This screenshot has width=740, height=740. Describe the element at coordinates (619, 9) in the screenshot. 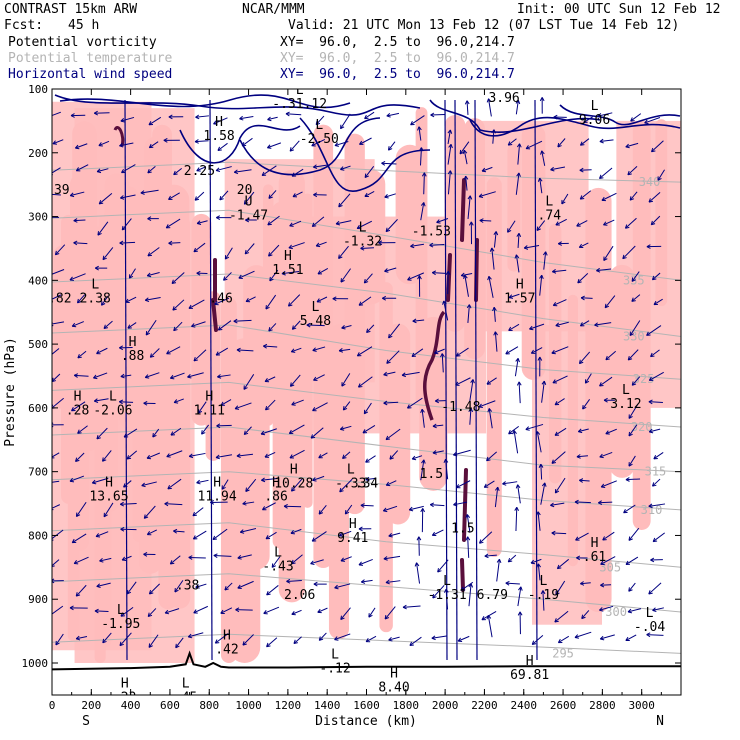

I see `init-time: Init: 00 UTC Sun 12 Feb 12` at that location.